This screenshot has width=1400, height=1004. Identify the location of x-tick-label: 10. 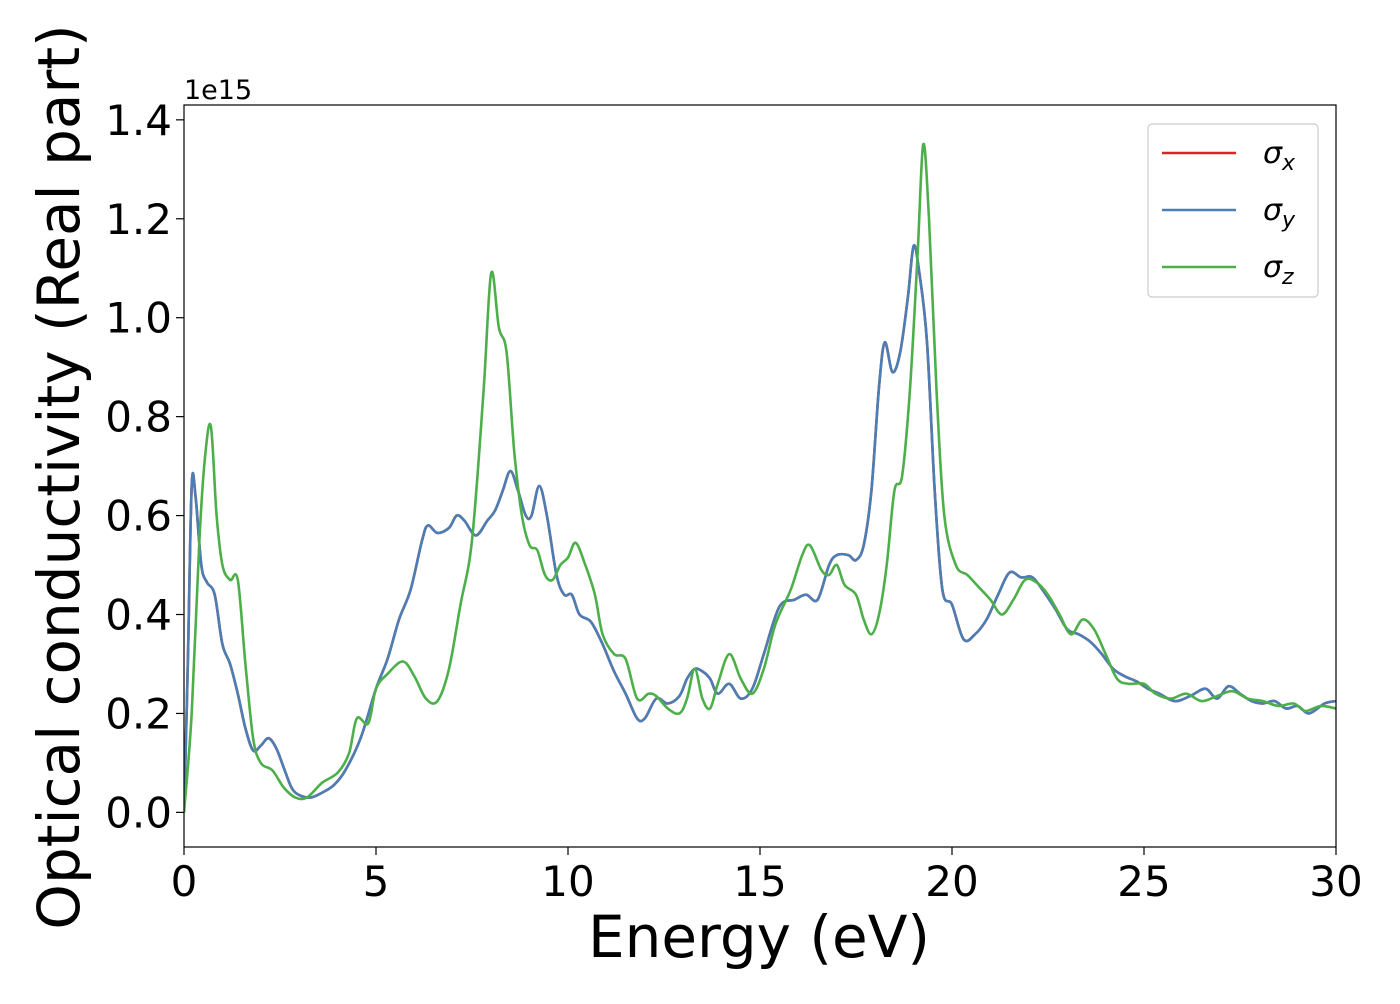
(567, 881).